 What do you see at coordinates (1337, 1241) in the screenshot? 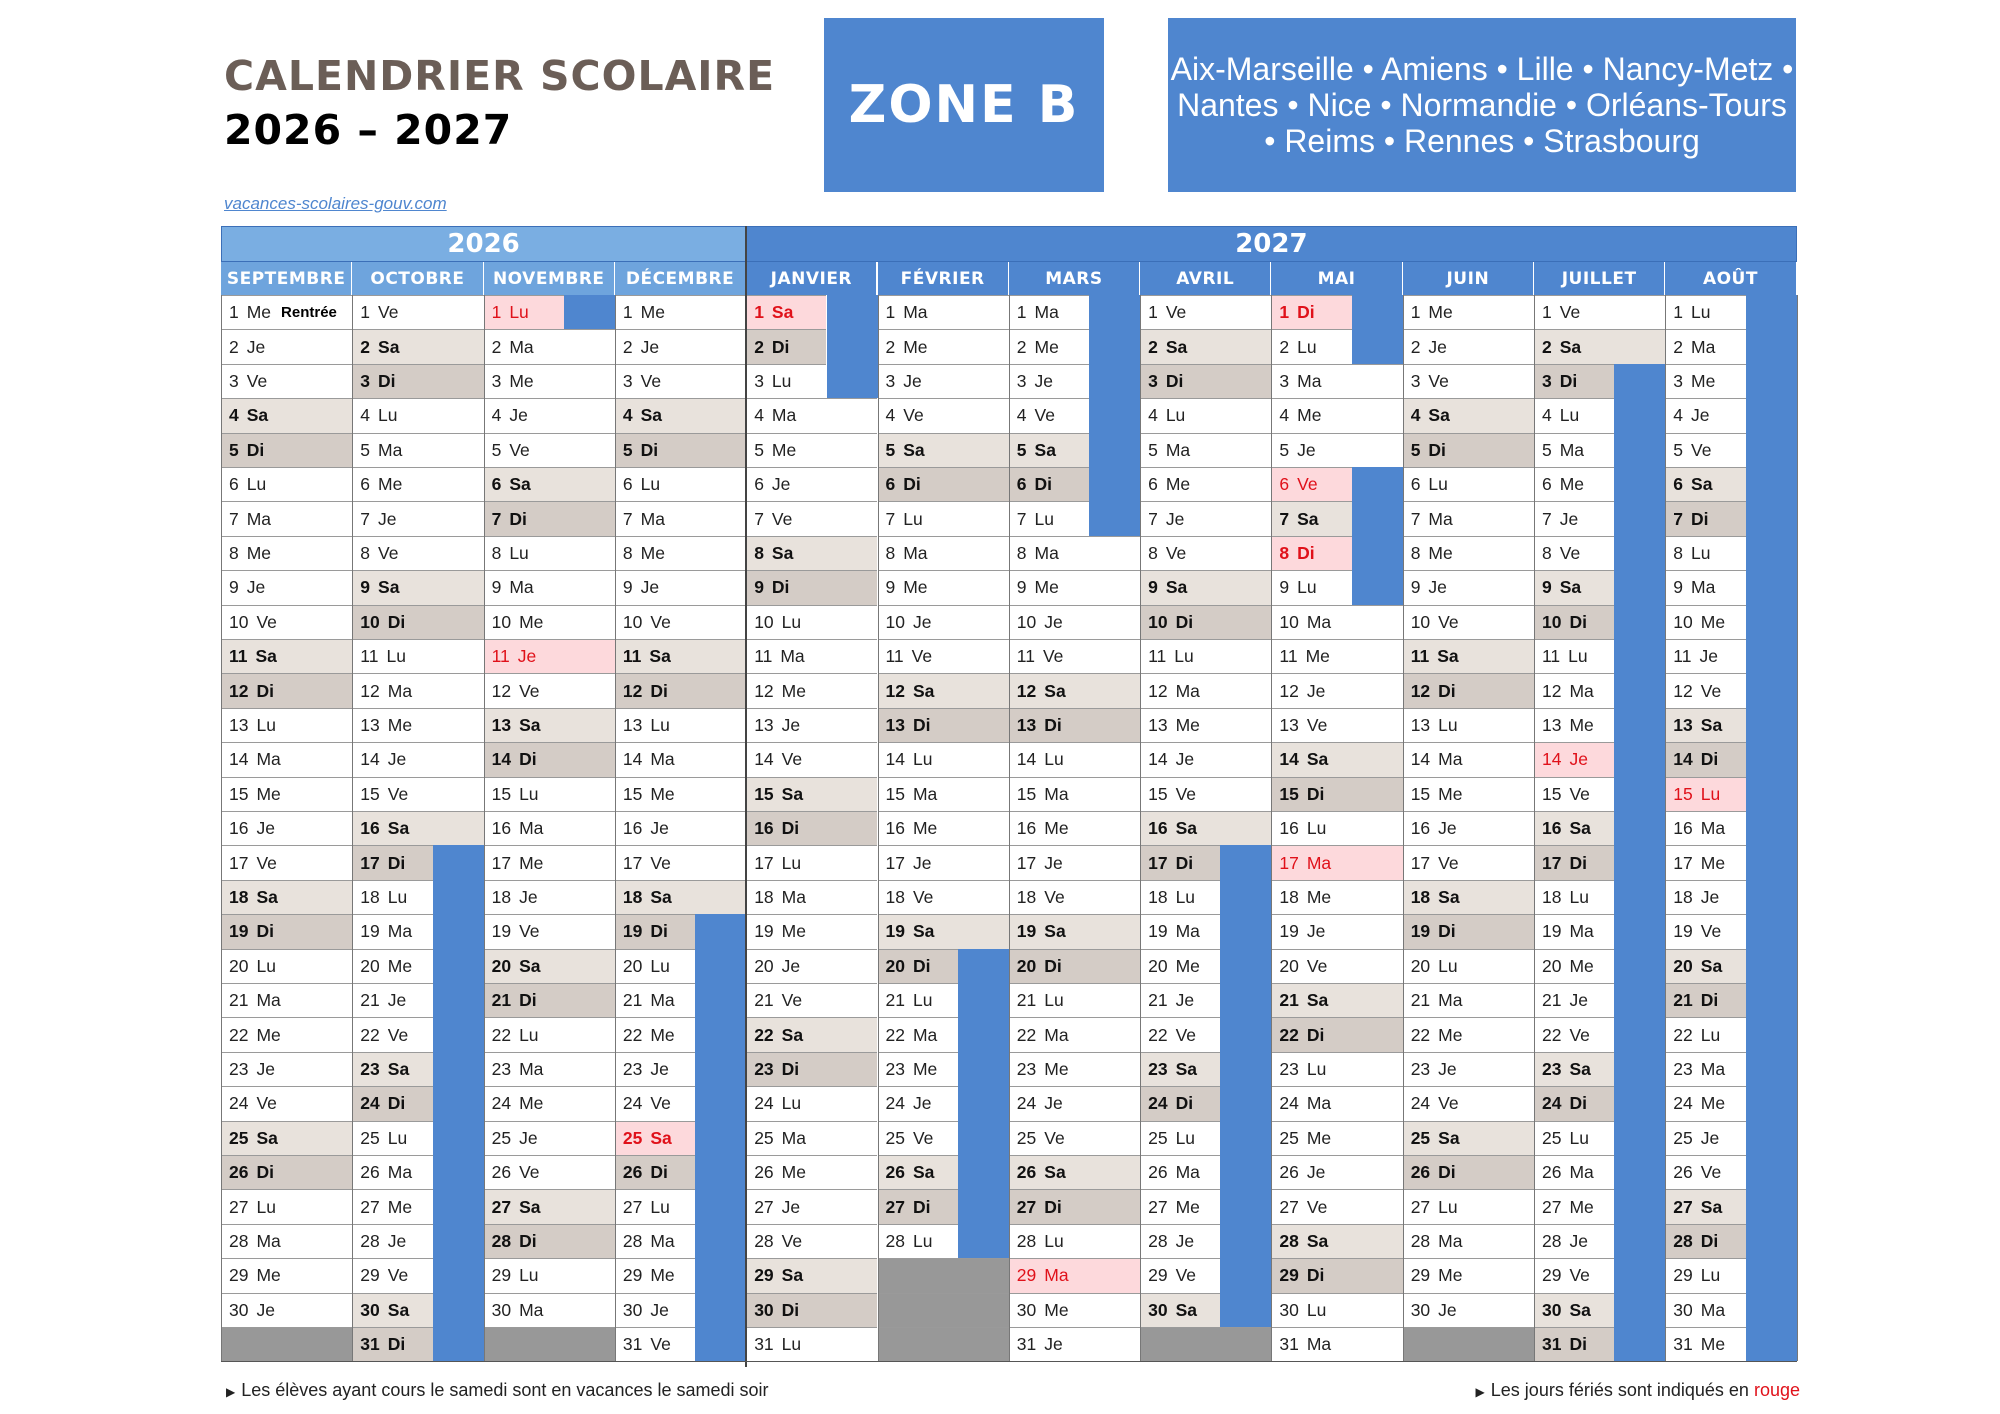
I see `day-cell: 28 Sa` at bounding box center [1337, 1241].